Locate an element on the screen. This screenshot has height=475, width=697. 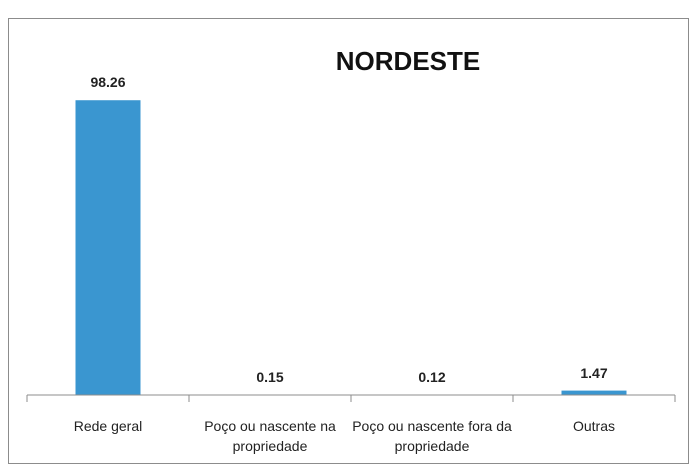
x-tick-label: Poço ou nascente fora da propriedade is located at coordinates (432, 436).